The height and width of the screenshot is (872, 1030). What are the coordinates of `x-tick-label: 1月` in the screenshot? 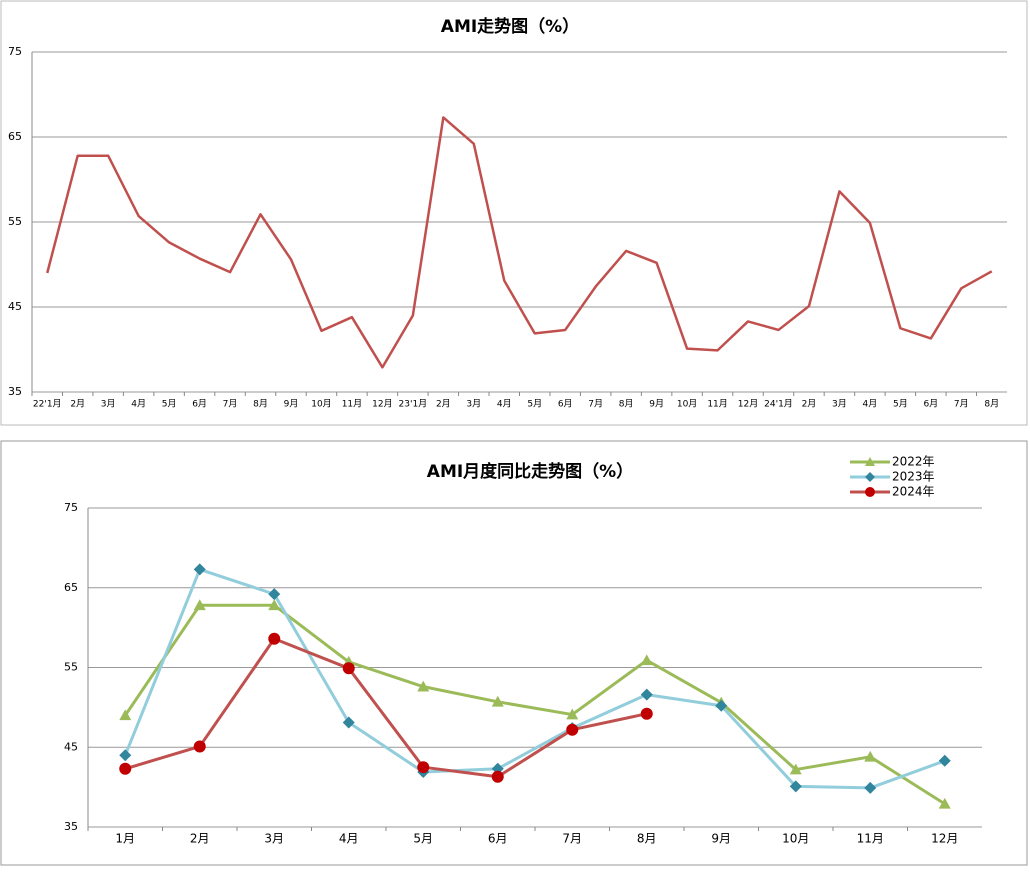 It's located at (125, 839).